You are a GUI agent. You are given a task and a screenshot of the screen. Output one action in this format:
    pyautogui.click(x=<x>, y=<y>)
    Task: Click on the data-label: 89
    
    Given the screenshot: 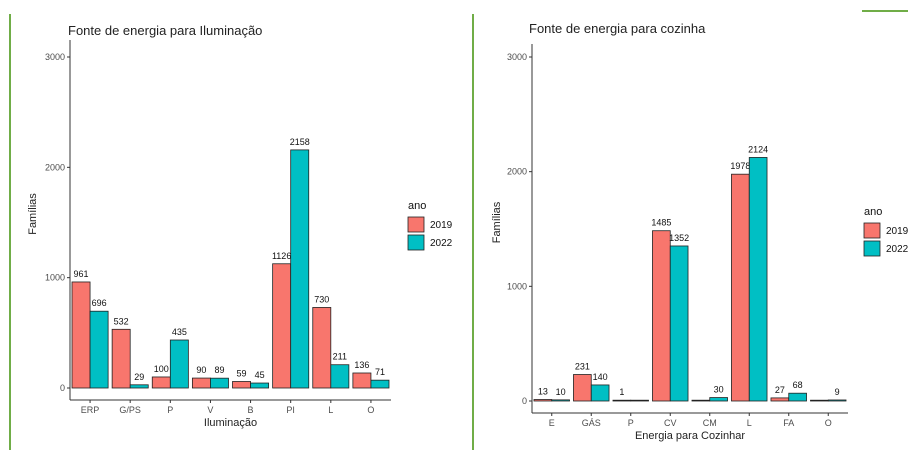 What is the action you would take?
    pyautogui.click(x=219, y=370)
    